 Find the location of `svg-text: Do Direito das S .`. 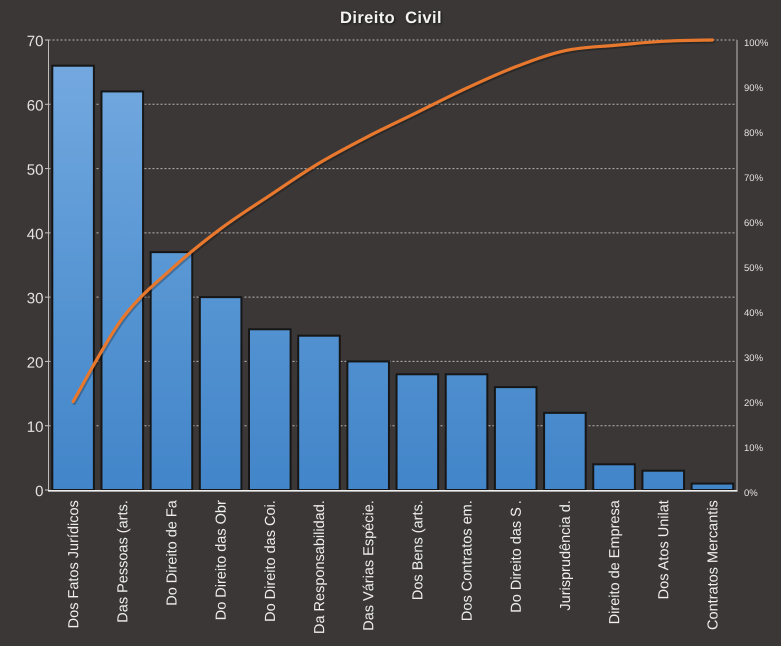

svg-text: Do Direito das S . is located at coordinates (517, 556).